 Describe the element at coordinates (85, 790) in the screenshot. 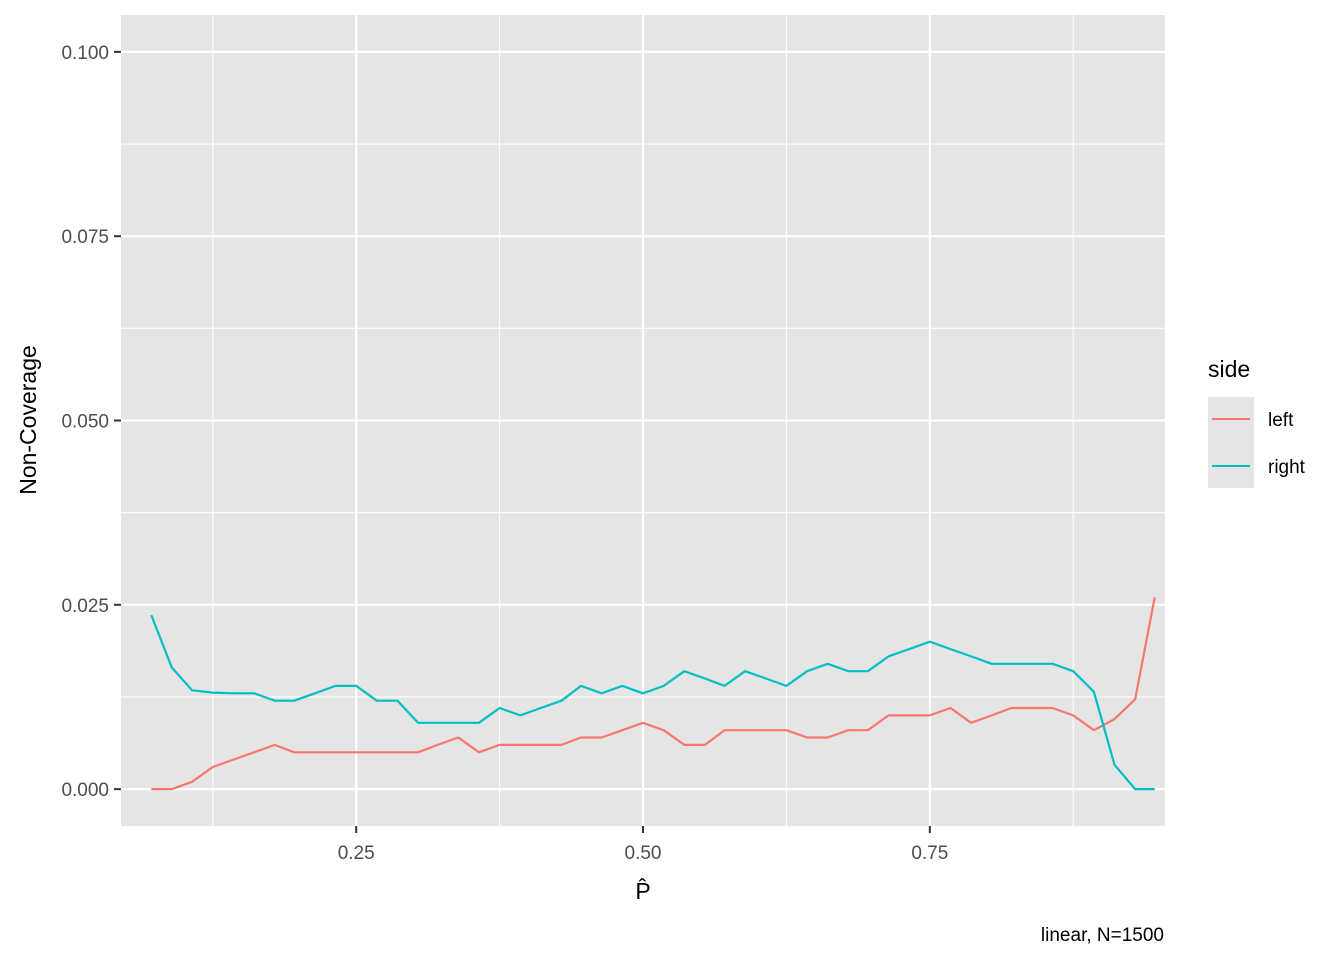

I see `y-tick-label: 0.000` at that location.